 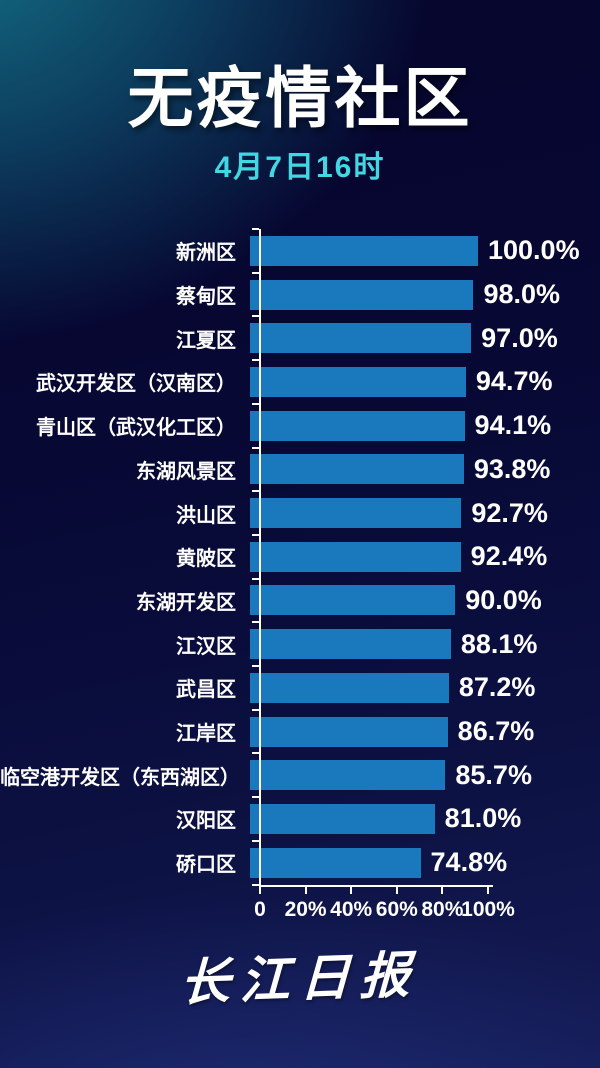 I want to click on district-label: 青山区（武汉化工区）, so click(x=136, y=428).